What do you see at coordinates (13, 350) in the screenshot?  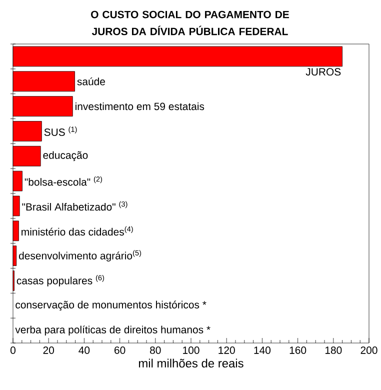 I see `x-tick-label: 0` at bounding box center [13, 350].